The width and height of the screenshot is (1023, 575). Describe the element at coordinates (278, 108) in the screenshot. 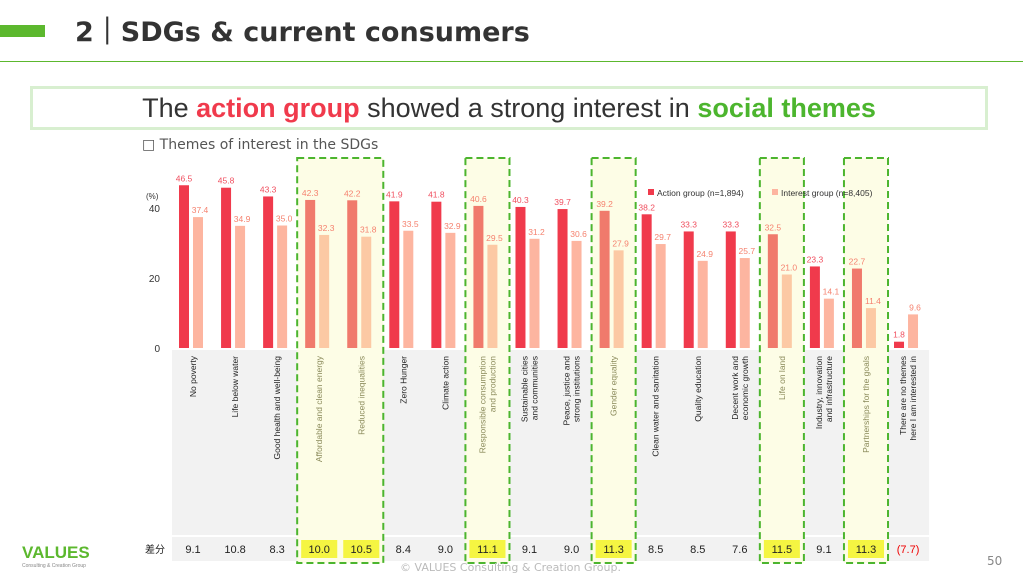

I see `headline-red: action group` at that location.